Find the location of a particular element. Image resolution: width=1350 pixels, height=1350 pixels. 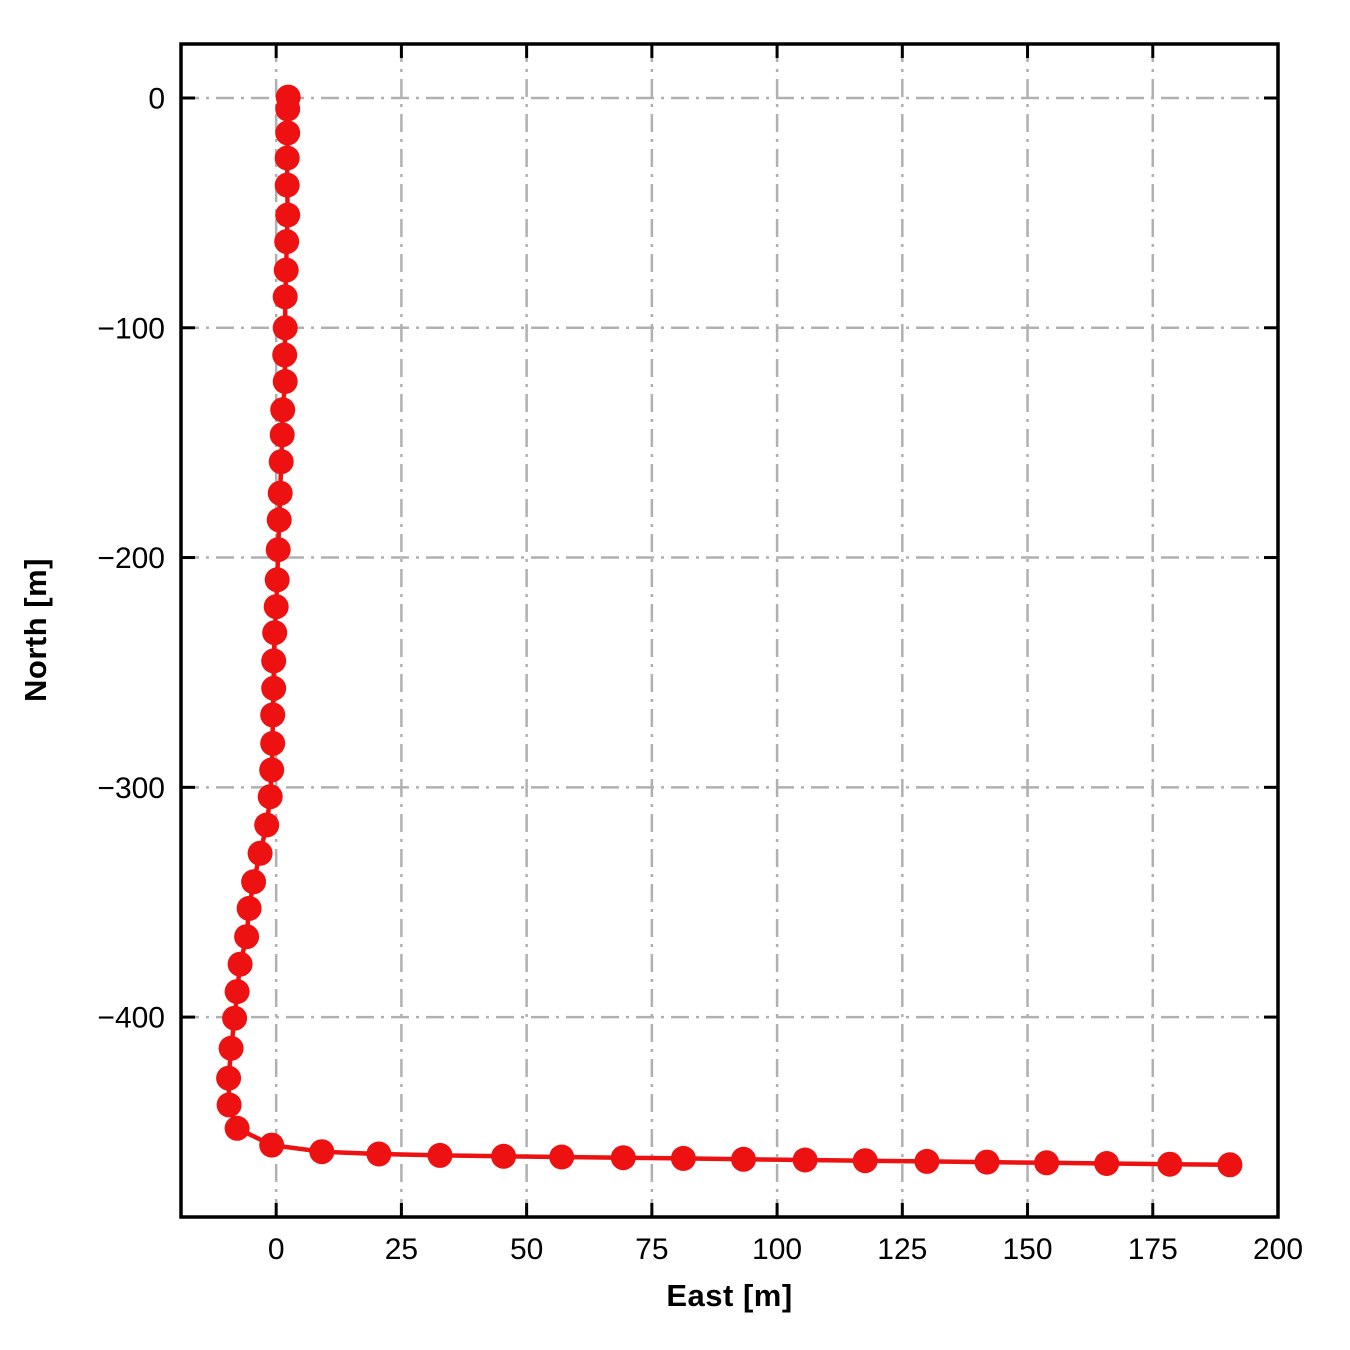

y-tick-label: −300 is located at coordinates (131, 788).